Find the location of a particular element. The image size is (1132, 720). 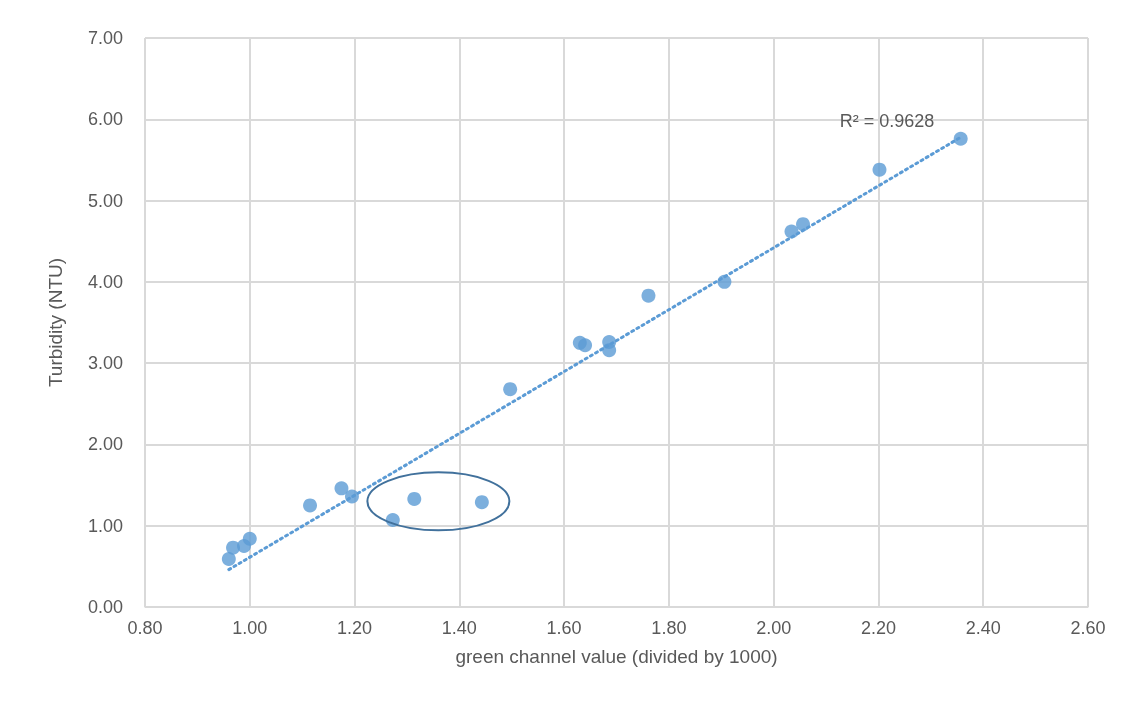

x-tick-label: 1.80 is located at coordinates (669, 628).